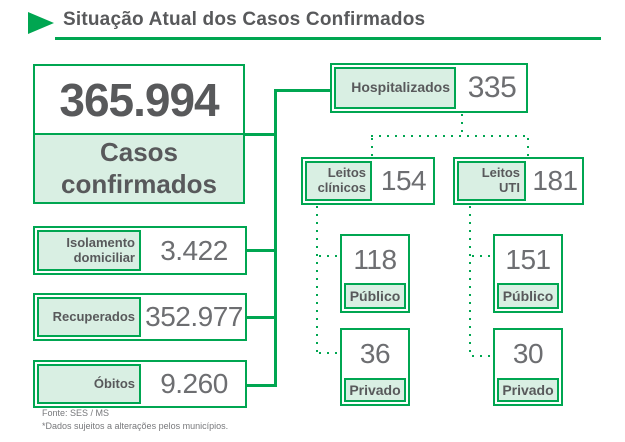 Image resolution: width=625 pixels, height=442 pixels. Describe the element at coordinates (76, 413) in the screenshot. I see `footer-source: Fonte: SES / MS` at that location.